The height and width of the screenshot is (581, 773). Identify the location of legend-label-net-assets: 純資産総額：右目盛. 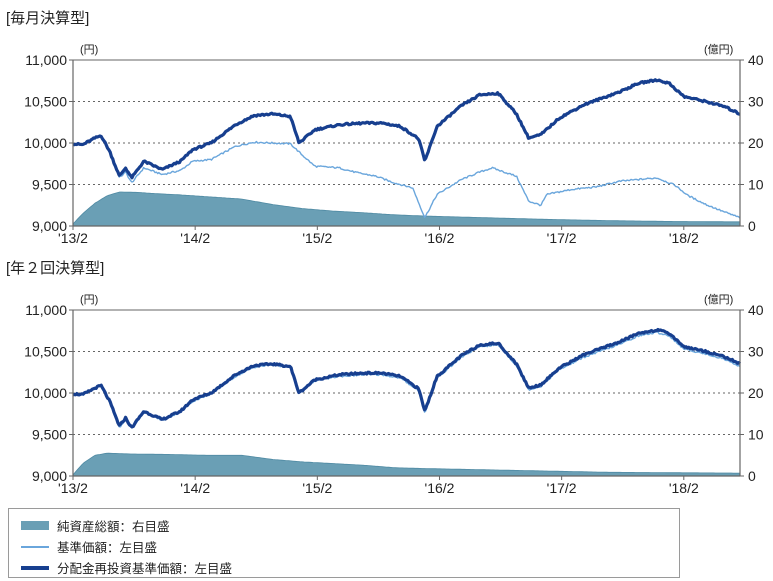
(113, 527).